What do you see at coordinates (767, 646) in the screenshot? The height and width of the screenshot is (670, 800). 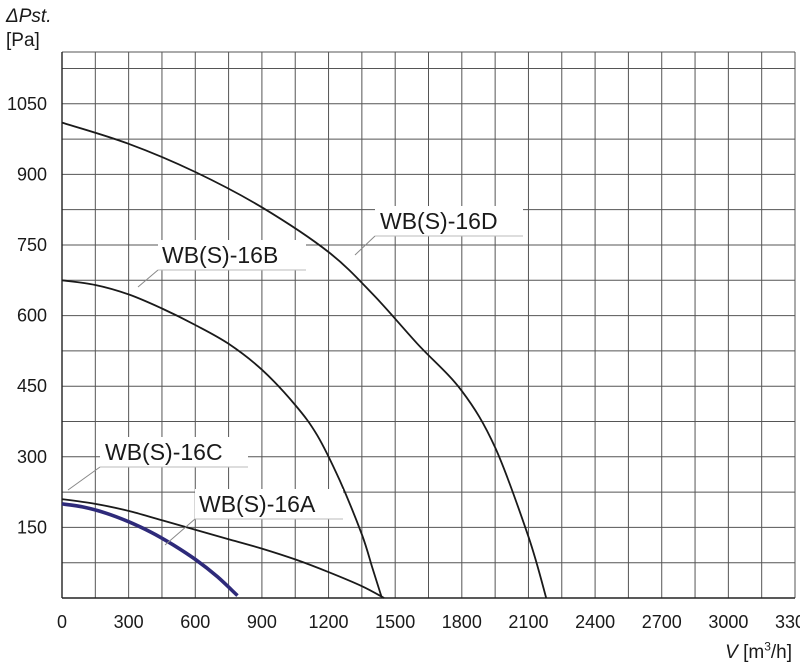 I see `x-axis-label-unit-sup: 3` at bounding box center [767, 646].